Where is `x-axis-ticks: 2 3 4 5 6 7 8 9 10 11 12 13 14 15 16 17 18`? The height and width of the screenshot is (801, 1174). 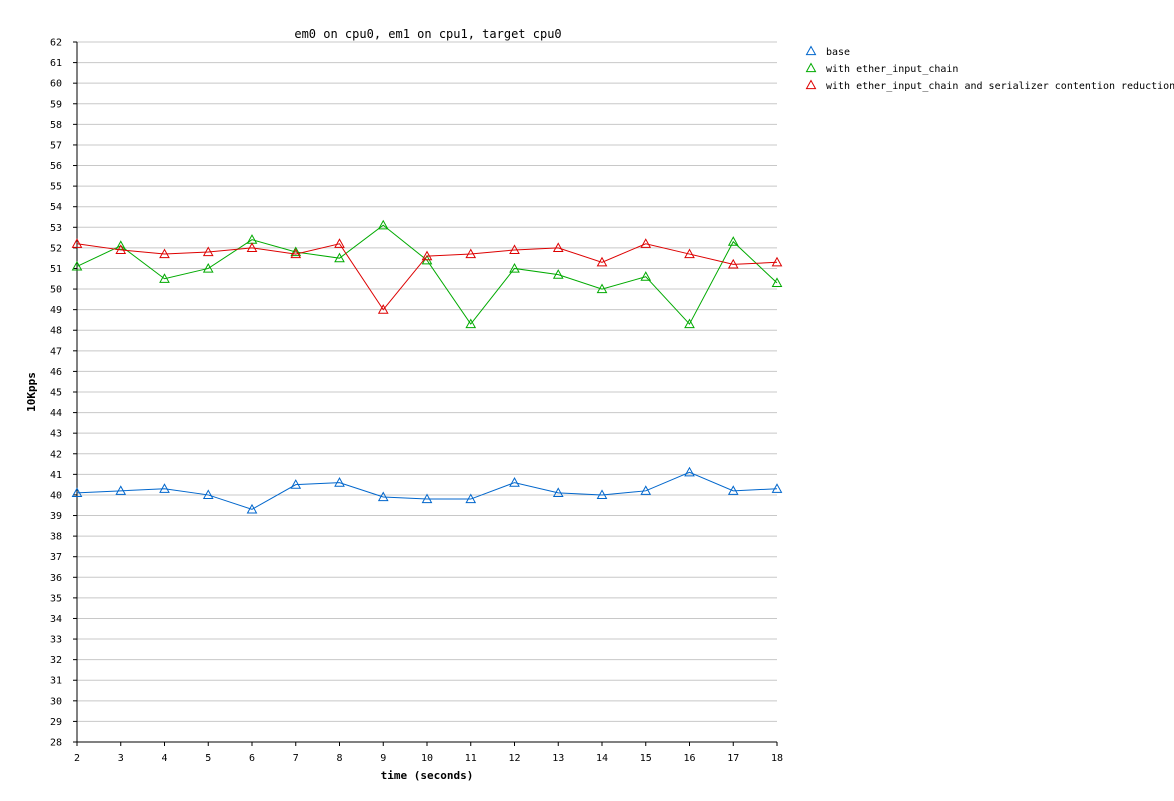 x-axis-ticks: 2 3 4 5 6 7 8 9 10 11 12 13 14 15 16 17 18 is located at coordinates (428, 753).